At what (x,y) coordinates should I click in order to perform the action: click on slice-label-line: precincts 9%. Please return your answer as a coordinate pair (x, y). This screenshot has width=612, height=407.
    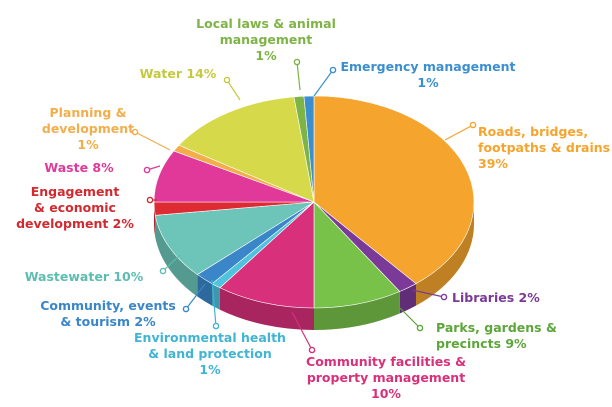
    Looking at the image, I should click on (481, 343).